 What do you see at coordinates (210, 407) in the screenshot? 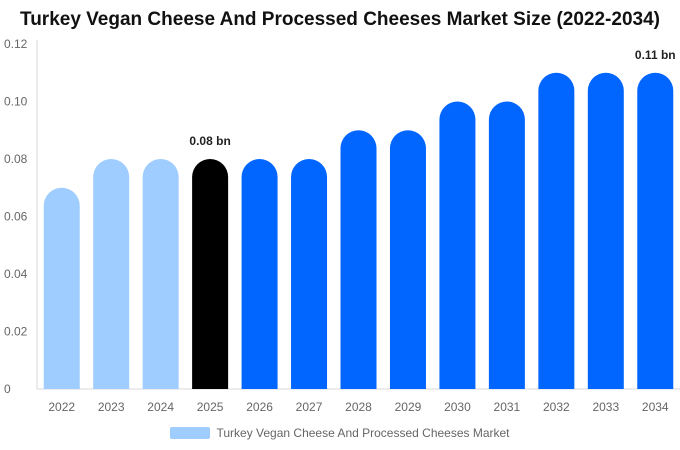
I see `x-tick-label-2025: 2025` at bounding box center [210, 407].